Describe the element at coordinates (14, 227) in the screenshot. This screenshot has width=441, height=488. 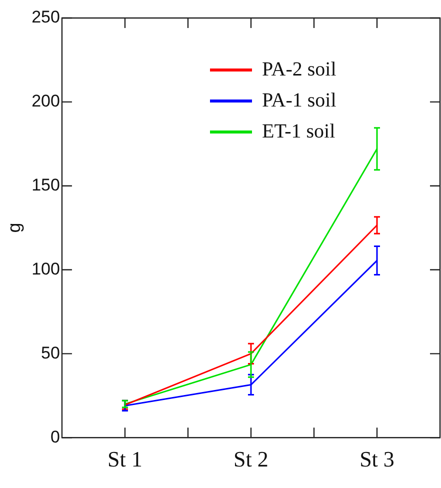
I see `y-axis-title: g` at that location.